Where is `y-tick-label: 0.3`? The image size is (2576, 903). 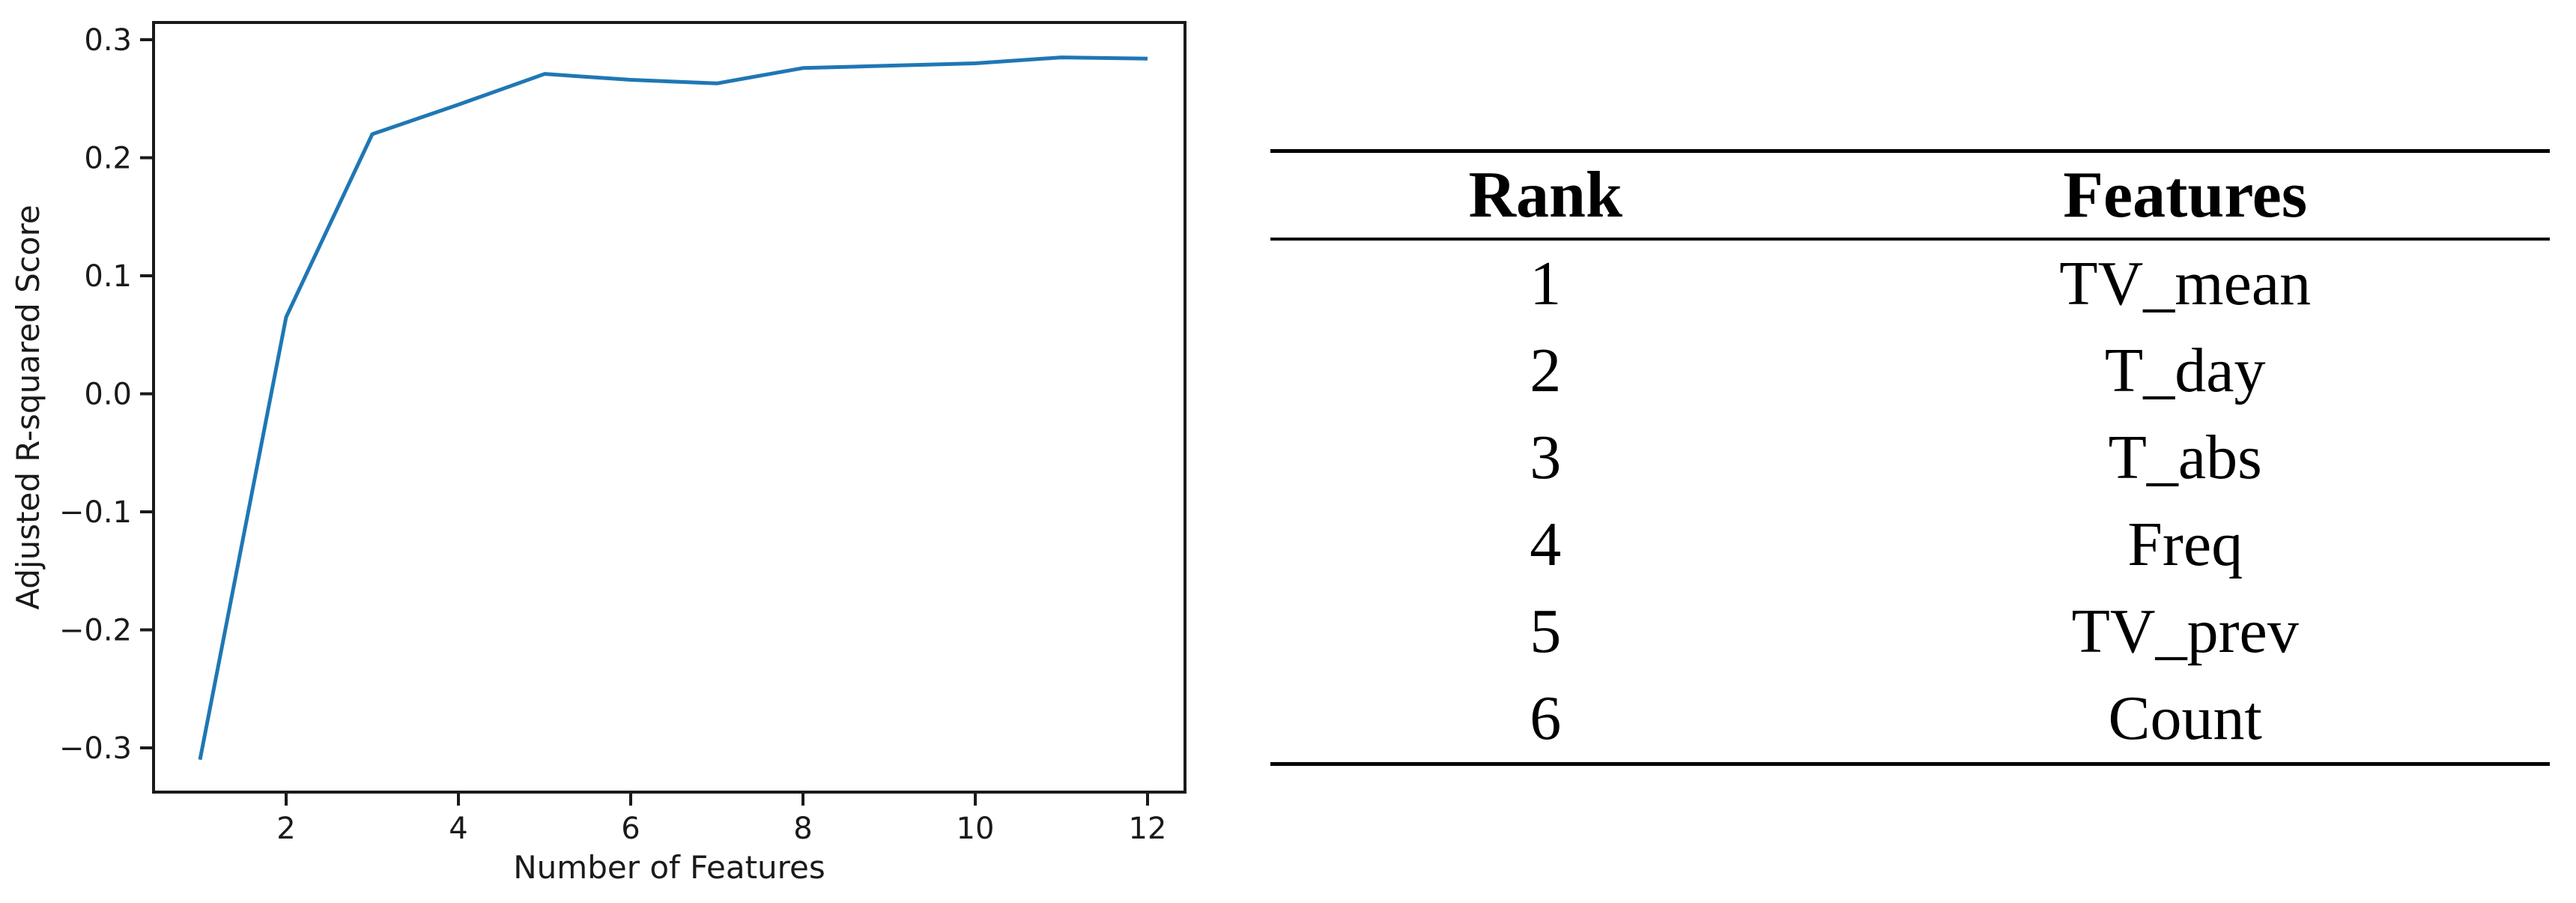
y-tick-label: 0.3 is located at coordinates (108, 40).